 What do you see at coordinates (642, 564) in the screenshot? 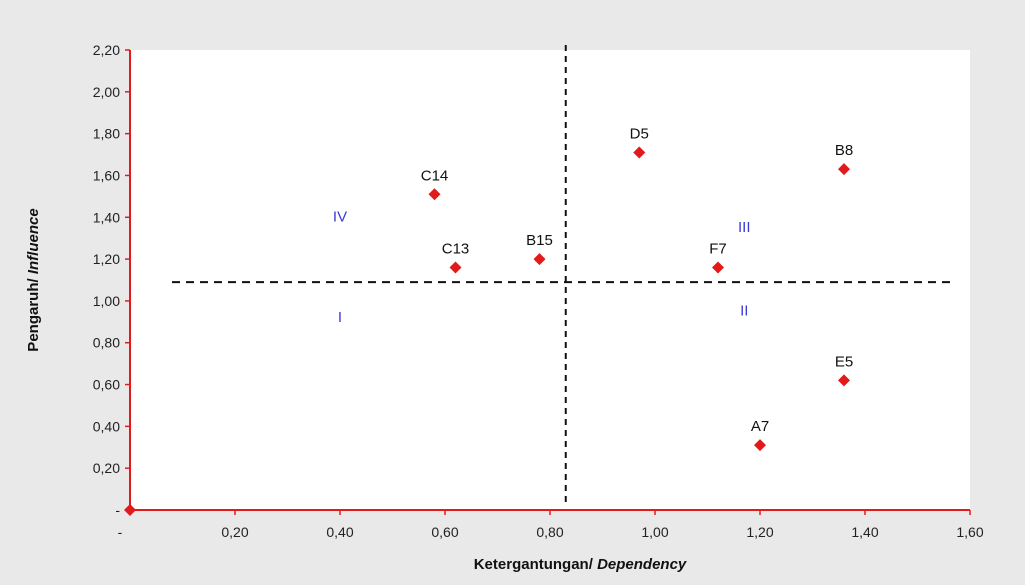
I see `x-axis-title-italic: Dependency` at bounding box center [642, 564].